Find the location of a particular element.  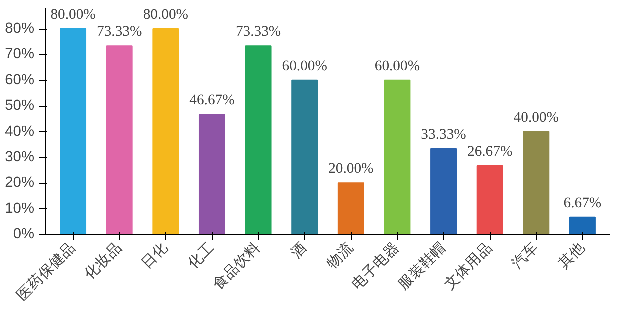

y-tick-label: 40% is located at coordinates (20, 132).